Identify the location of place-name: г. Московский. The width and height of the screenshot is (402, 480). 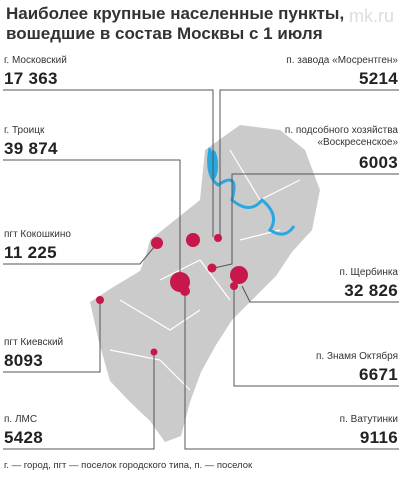
(35, 60).